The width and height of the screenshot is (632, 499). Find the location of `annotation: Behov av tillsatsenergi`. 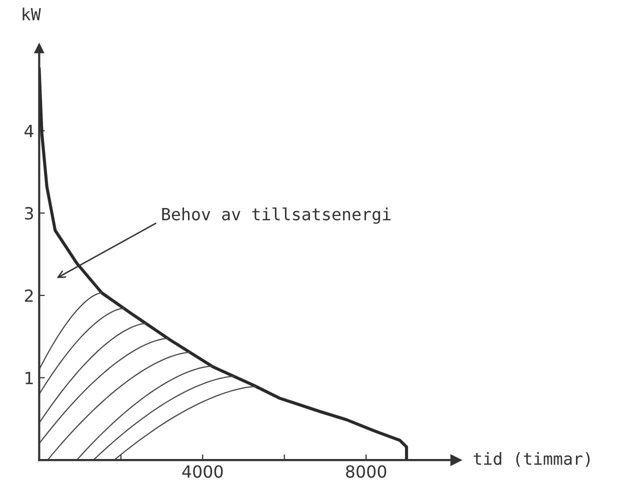

annotation: Behov av tillsatsenergi is located at coordinates (276, 215).